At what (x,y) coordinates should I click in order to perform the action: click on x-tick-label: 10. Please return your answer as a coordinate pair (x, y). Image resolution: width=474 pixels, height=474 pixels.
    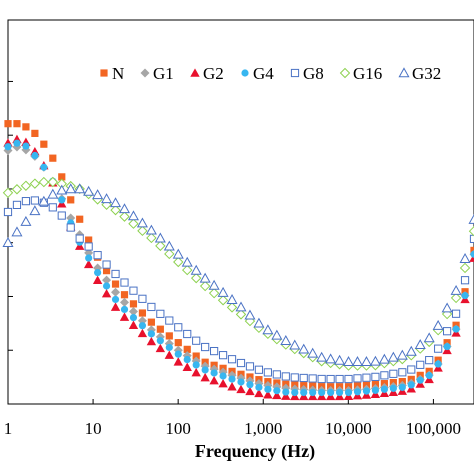
    Looking at the image, I should click on (93, 428).